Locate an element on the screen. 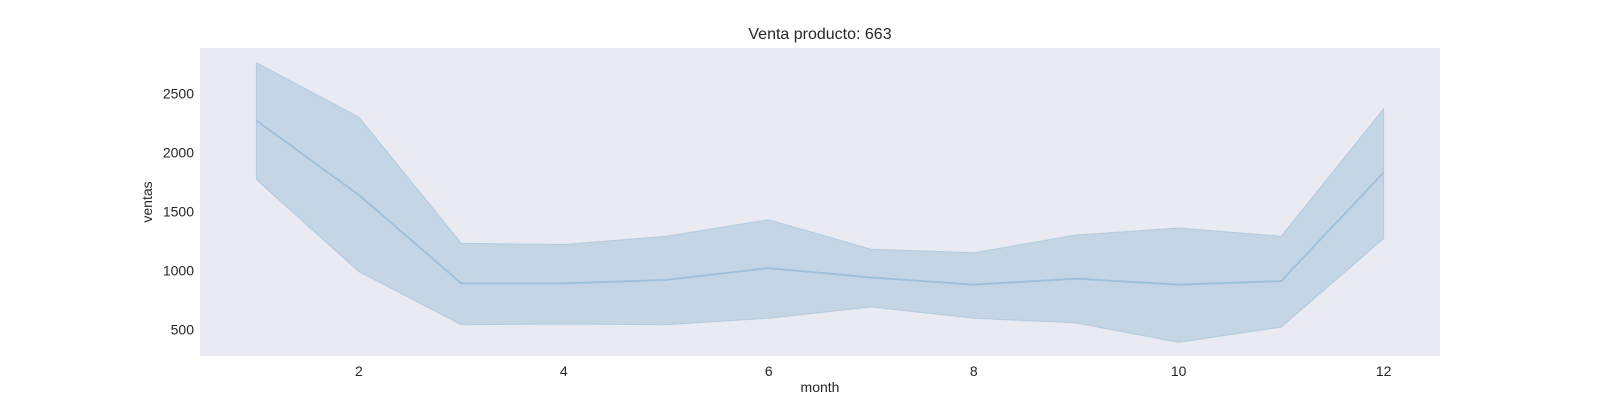  x-tick-label: 6 is located at coordinates (769, 371).